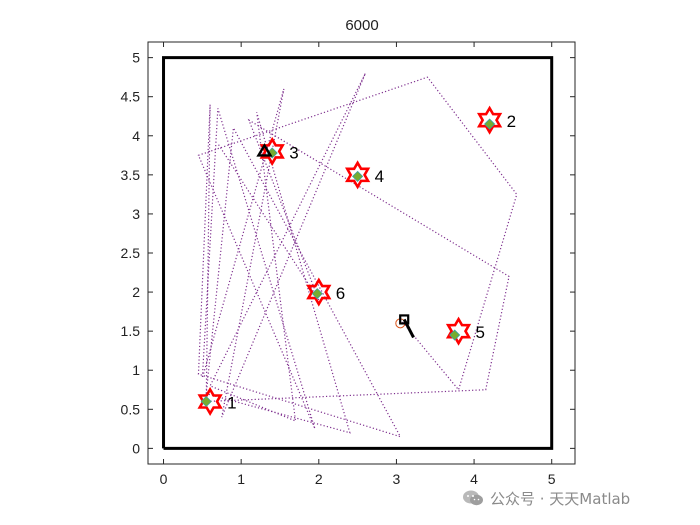 The height and width of the screenshot is (525, 700). I want to click on x-tick-label: 1, so click(241, 479).